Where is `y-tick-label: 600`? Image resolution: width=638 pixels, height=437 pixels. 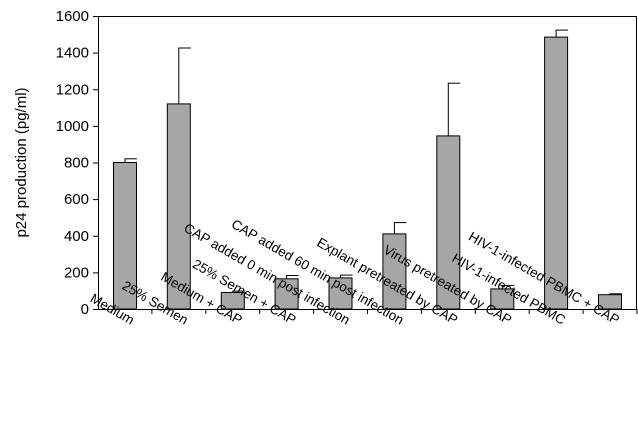
y-tick-label: 600 is located at coordinates (76, 199).